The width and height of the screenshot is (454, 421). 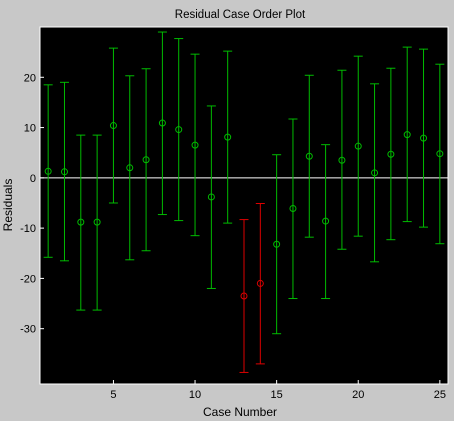 I want to click on y-tick-label: 0, so click(x=33, y=179).